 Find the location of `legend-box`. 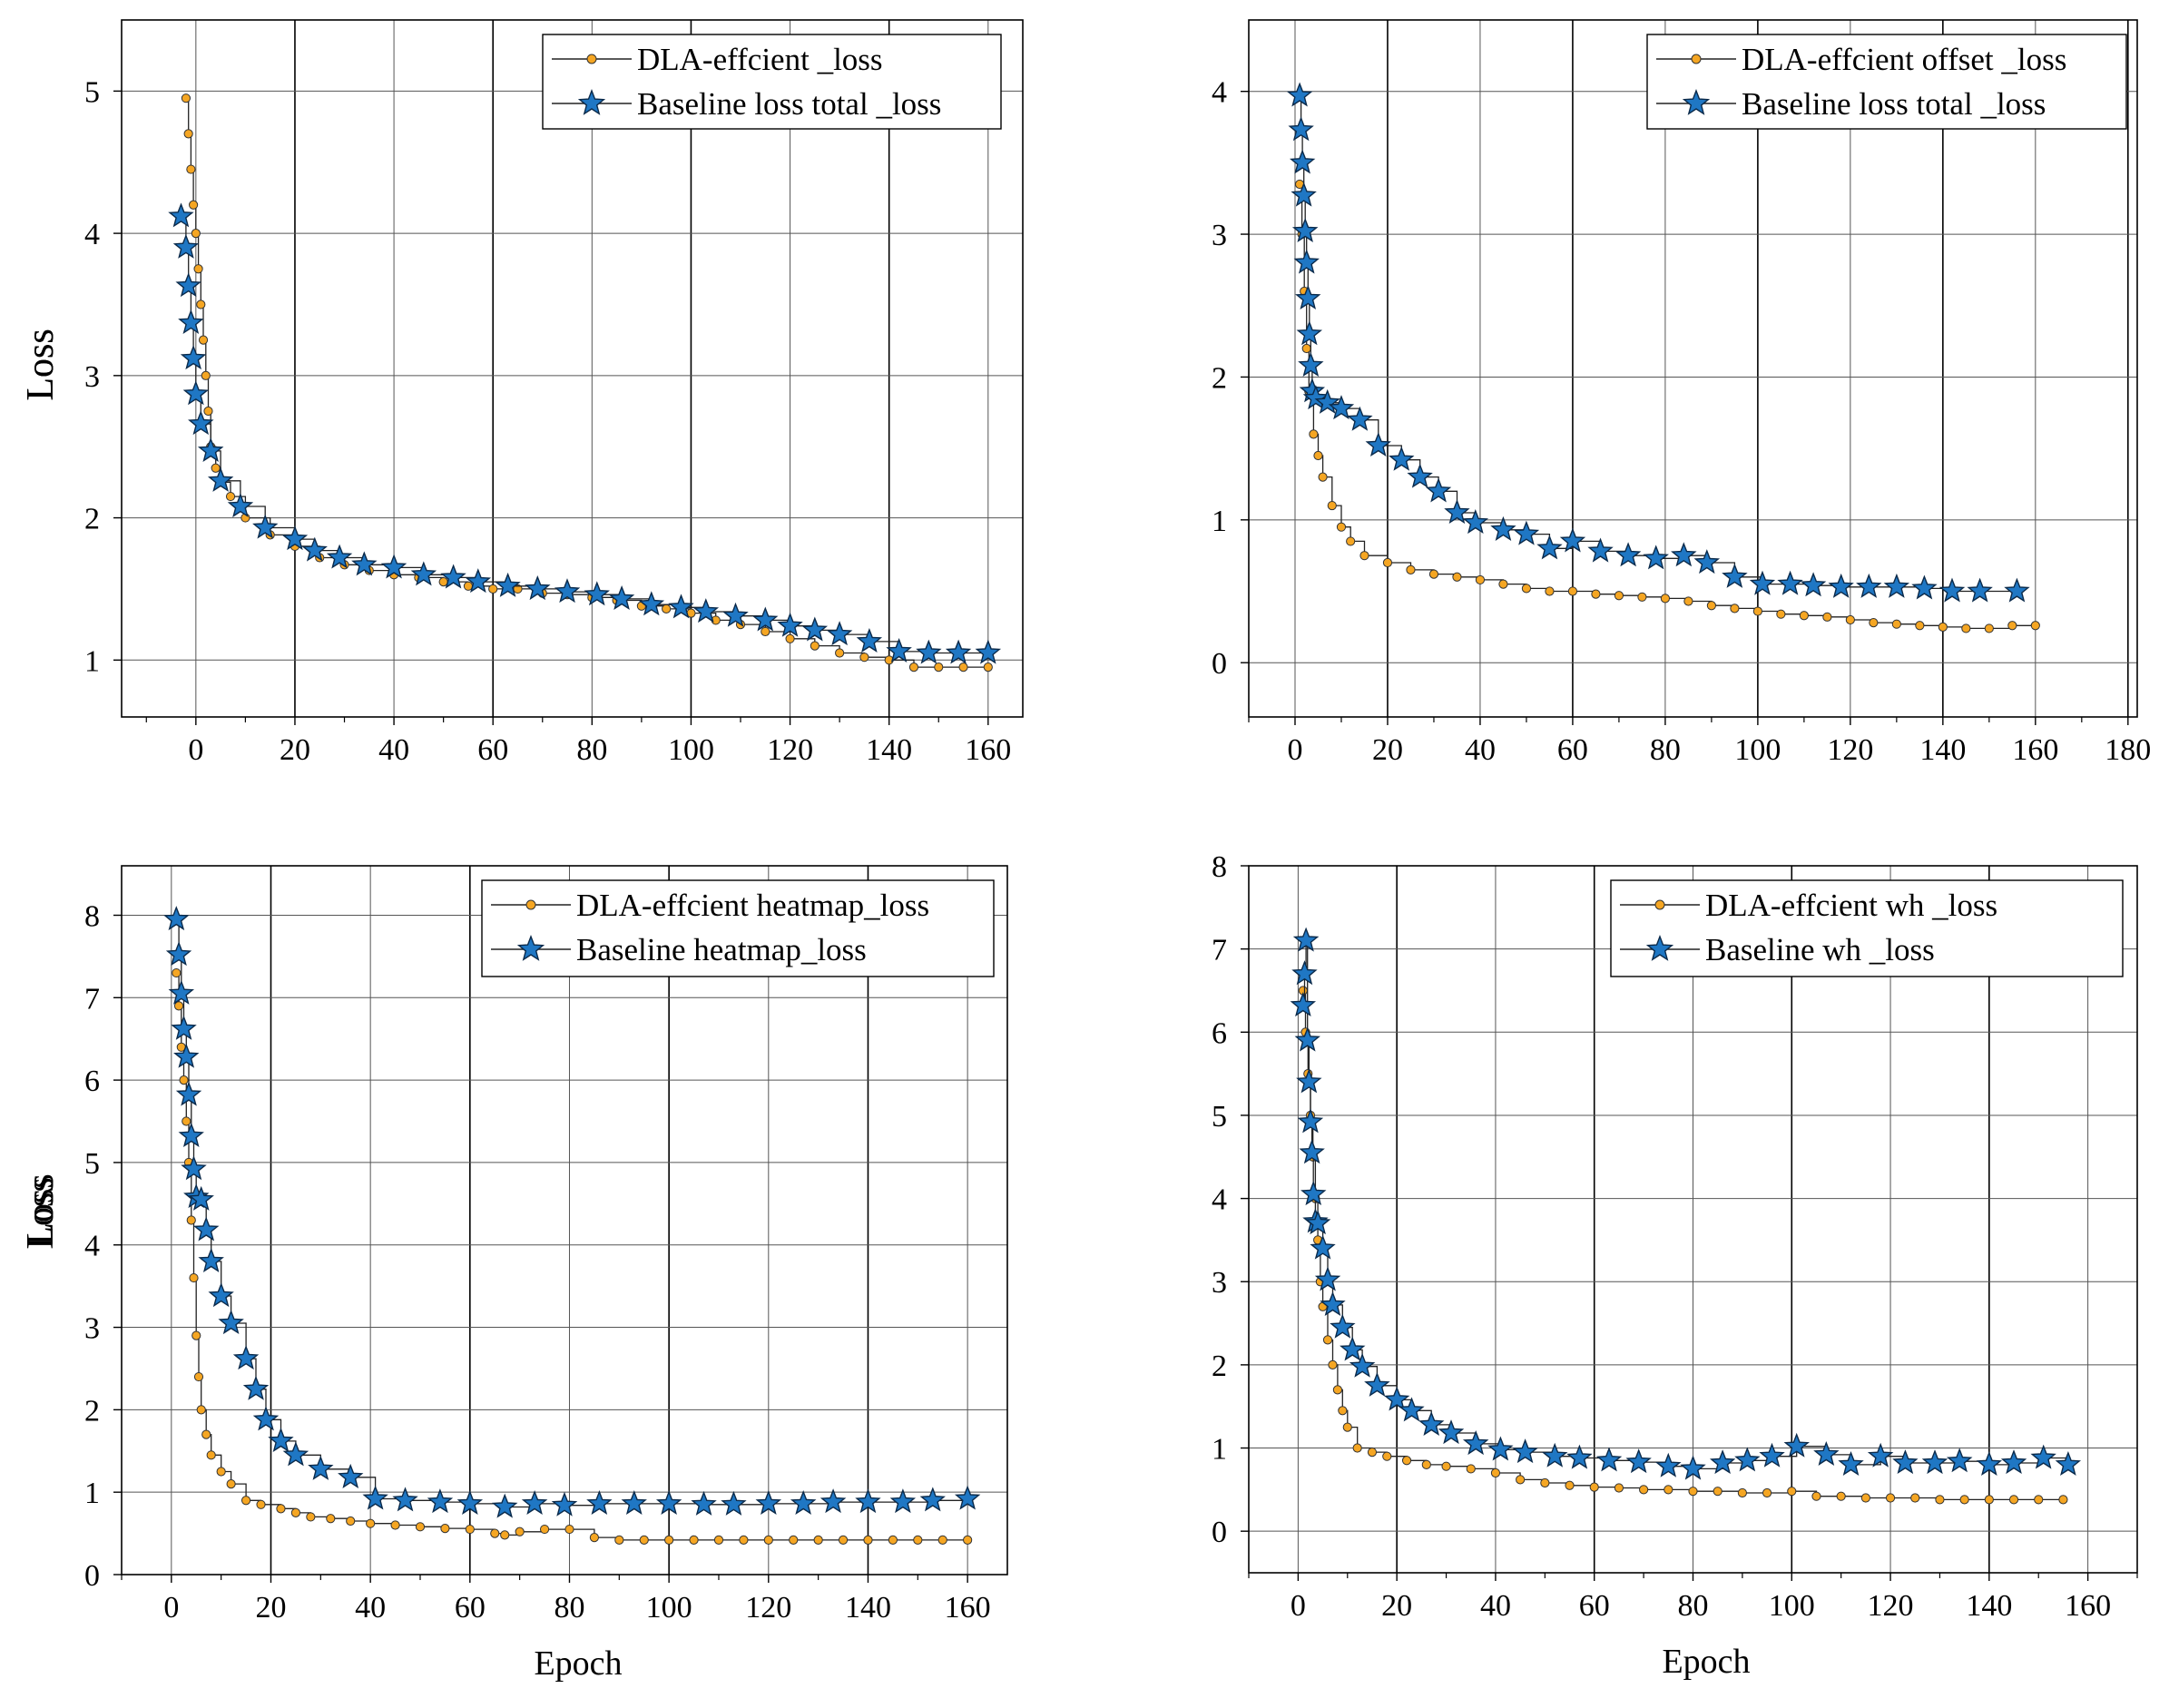

legend-box is located at coordinates (1867, 928).